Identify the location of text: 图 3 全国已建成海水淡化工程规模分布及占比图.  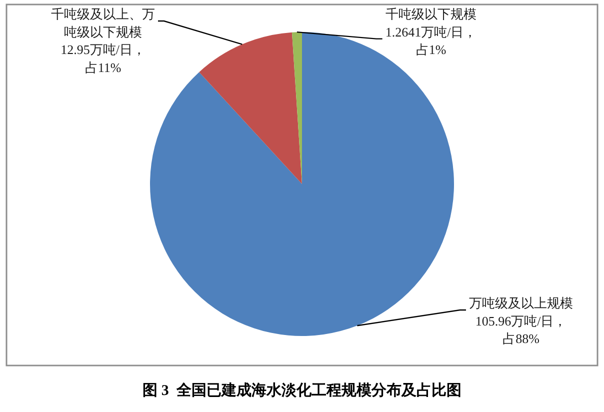
(302, 390).